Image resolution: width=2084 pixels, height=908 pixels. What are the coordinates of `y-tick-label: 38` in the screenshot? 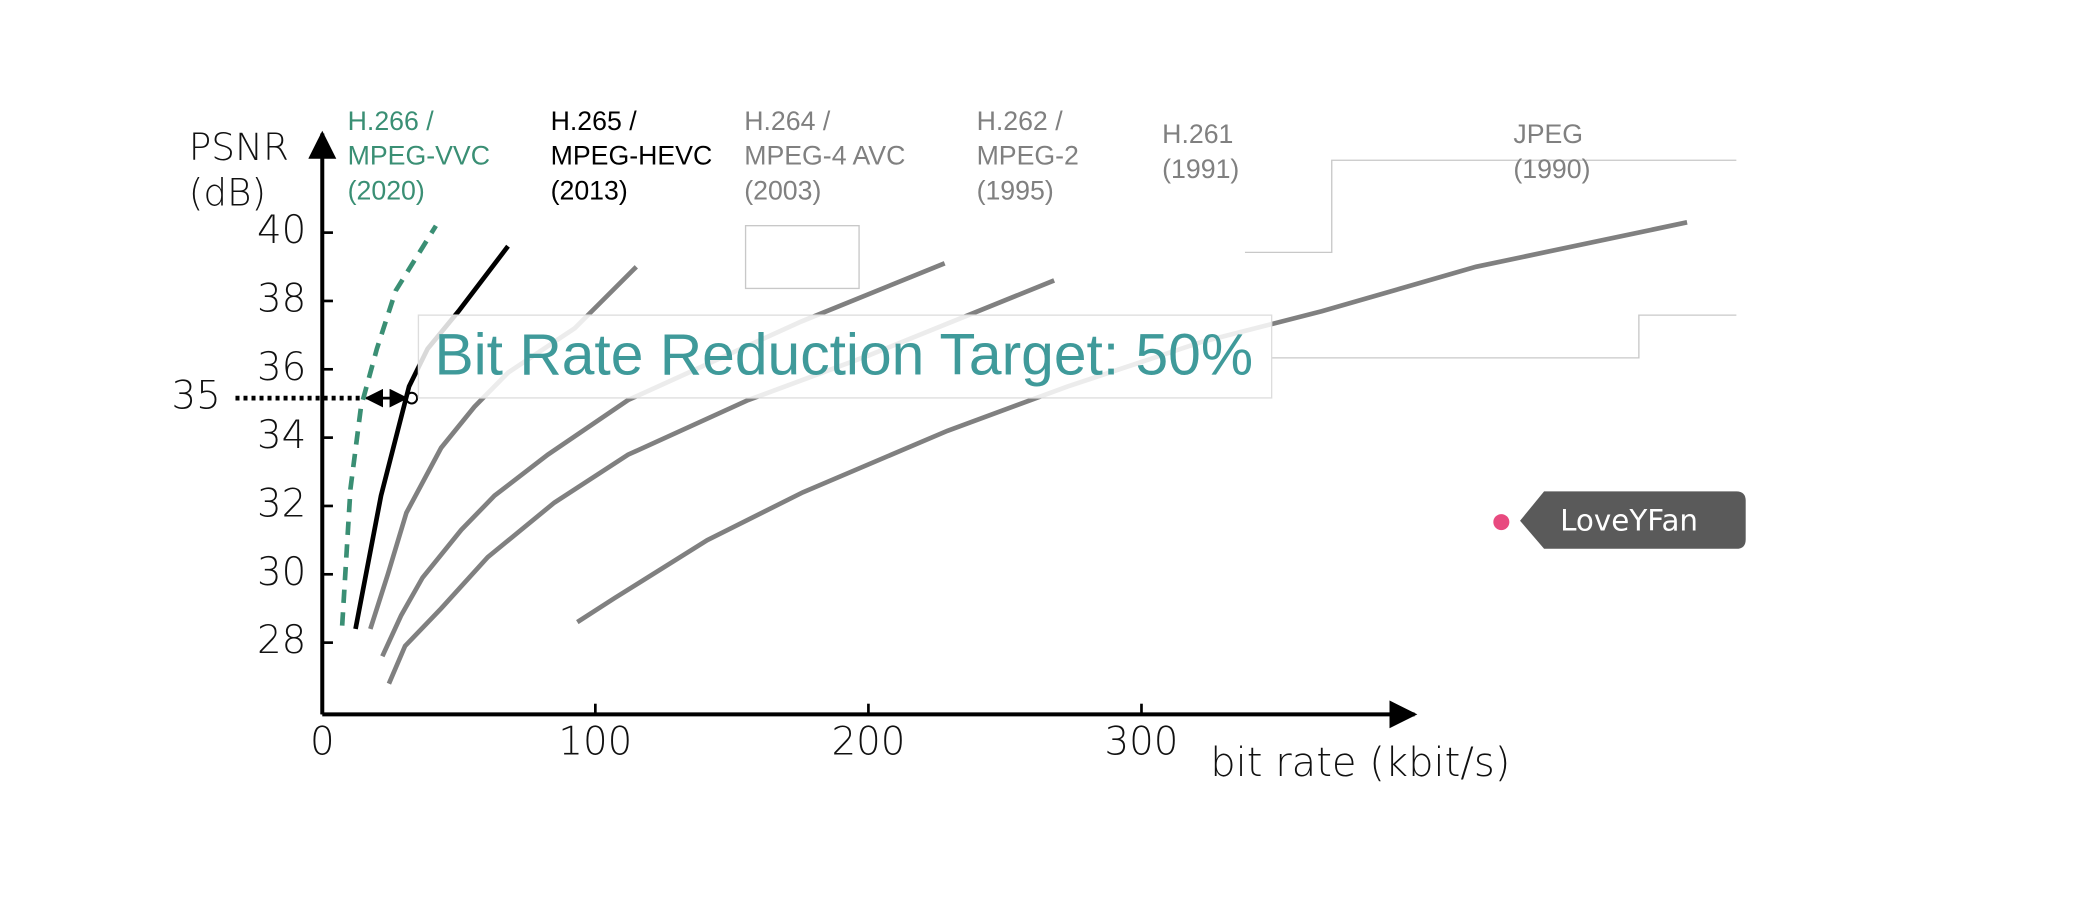 It's located at (281, 298).